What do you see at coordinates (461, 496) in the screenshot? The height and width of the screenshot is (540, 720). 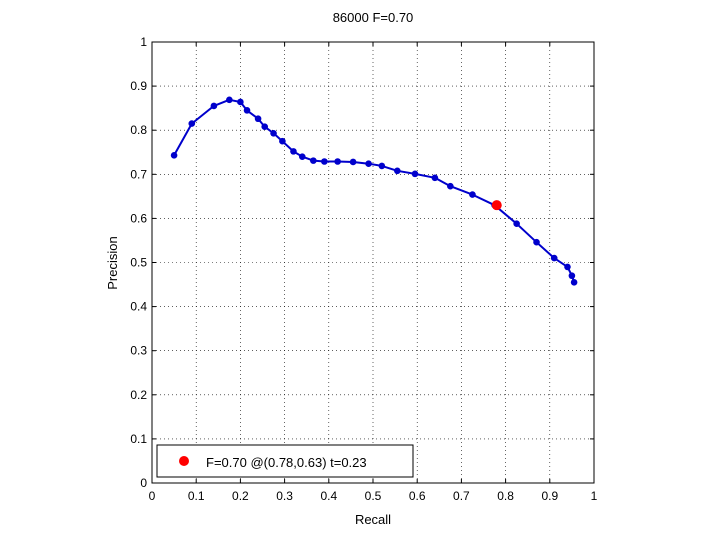 I see `x-tick-label: 0.7` at bounding box center [461, 496].